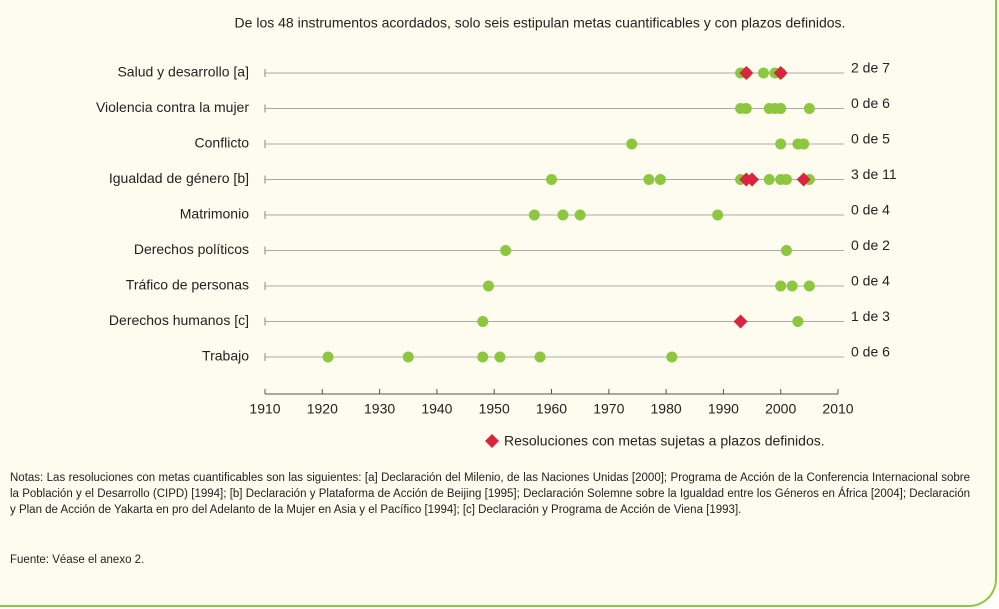  What do you see at coordinates (870, 245) in the screenshot?
I see `right-label: 0 de 2` at bounding box center [870, 245].